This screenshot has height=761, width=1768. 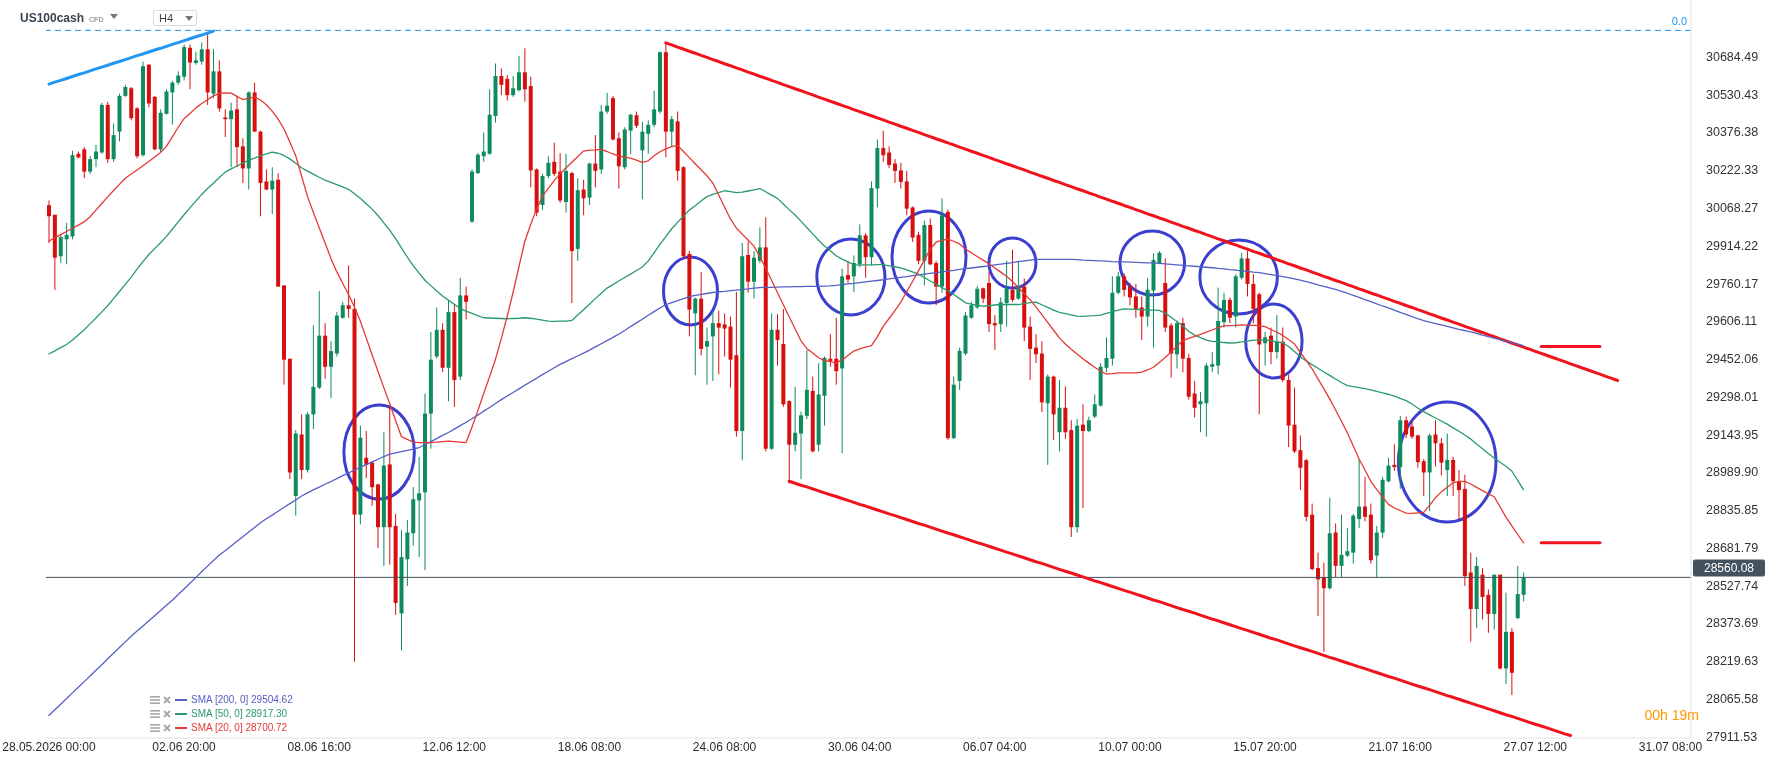 I want to click on x-tick-label: 12.06 12:00, so click(x=454, y=746).